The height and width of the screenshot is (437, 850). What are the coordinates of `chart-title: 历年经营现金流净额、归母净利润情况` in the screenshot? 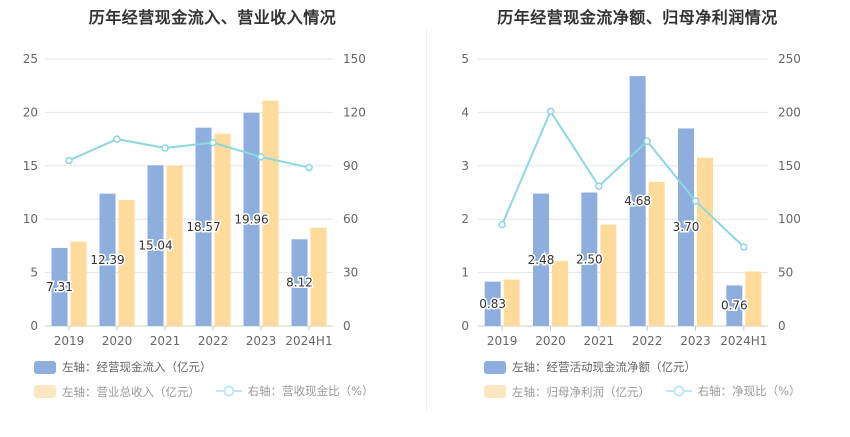 It's located at (637, 17).